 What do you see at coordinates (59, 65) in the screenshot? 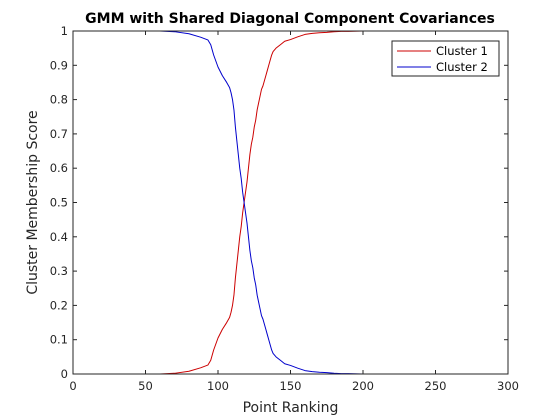
I see `y-tick-label: 0.9` at bounding box center [59, 65].